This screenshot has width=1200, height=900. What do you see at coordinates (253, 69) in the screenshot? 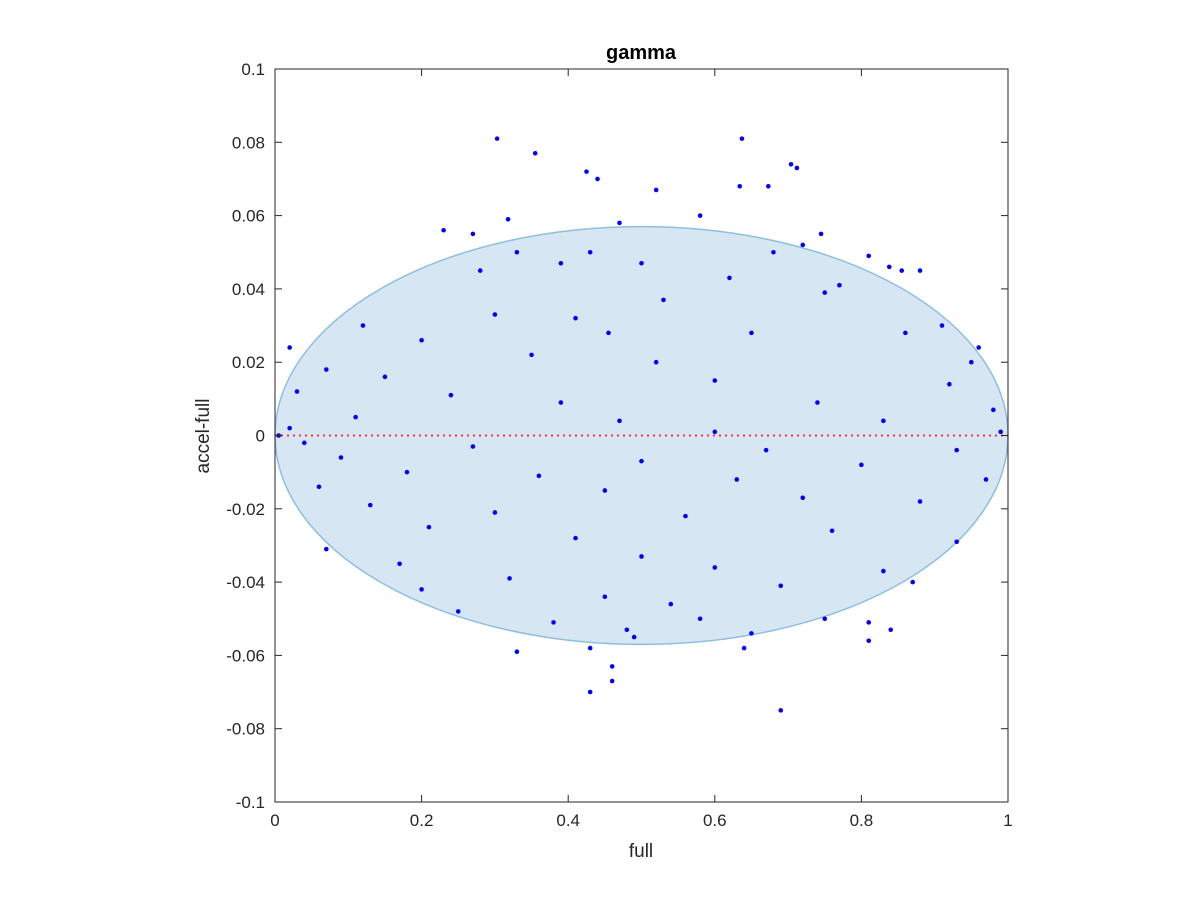
I see `y-tick-label: 0.1` at bounding box center [253, 69].